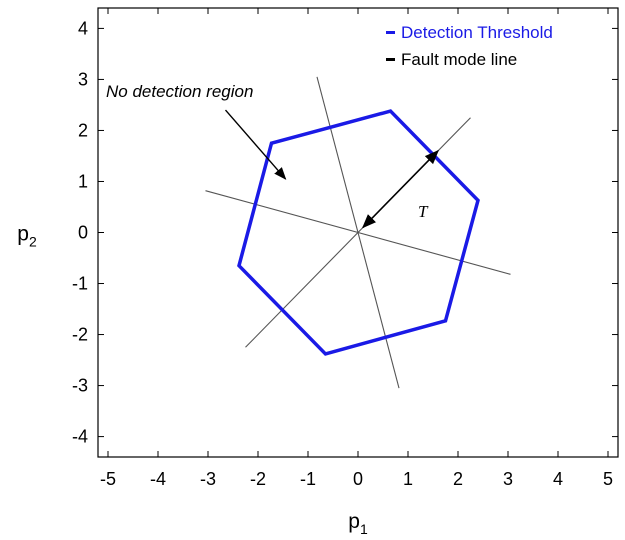  What do you see at coordinates (27, 236) in the screenshot?
I see `y-axis-label: p2` at bounding box center [27, 236].